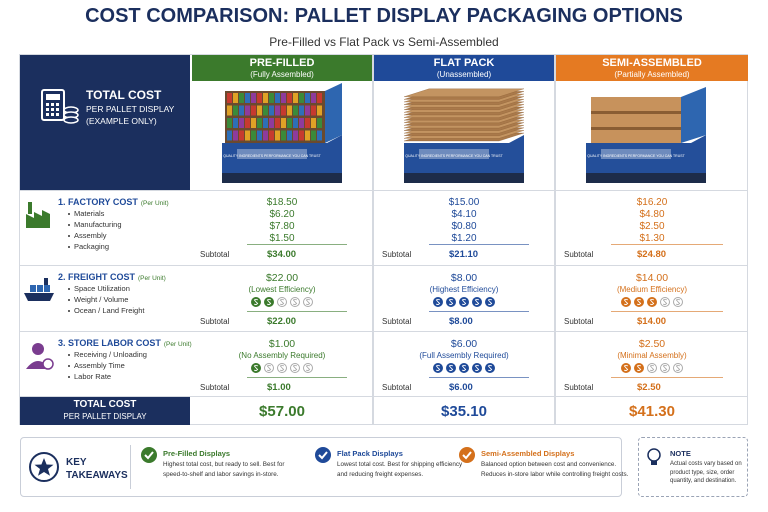  What do you see at coordinates (464, 63) in the screenshot?
I see `column-name: FLAT PACK` at bounding box center [464, 63].